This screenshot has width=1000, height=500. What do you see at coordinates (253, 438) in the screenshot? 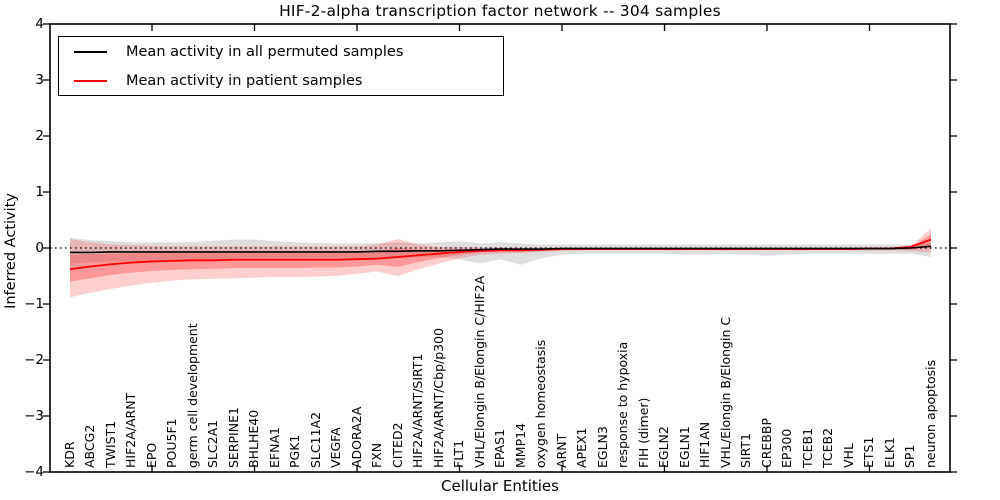
I see `x-category-label: BHLHE40` at bounding box center [253, 438].